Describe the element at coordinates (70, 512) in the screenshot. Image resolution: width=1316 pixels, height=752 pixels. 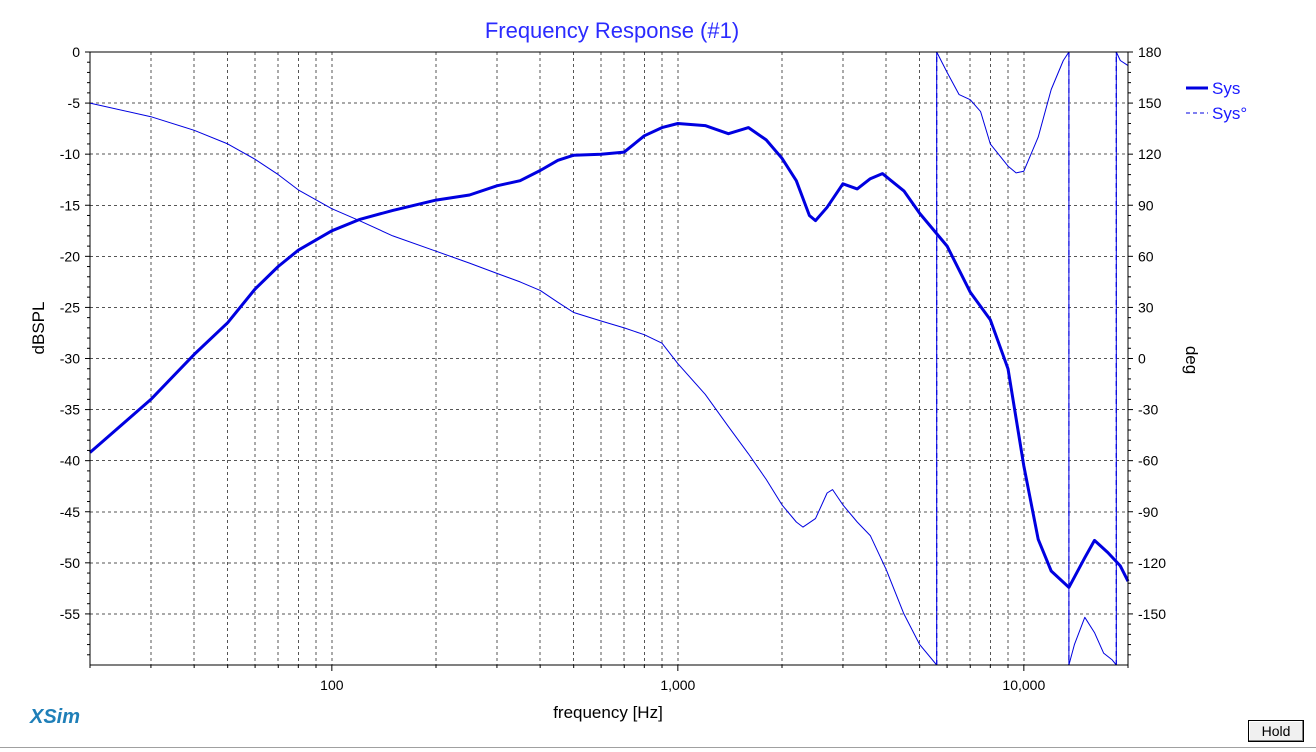
I see `y-left-tick-label: -45` at that location.